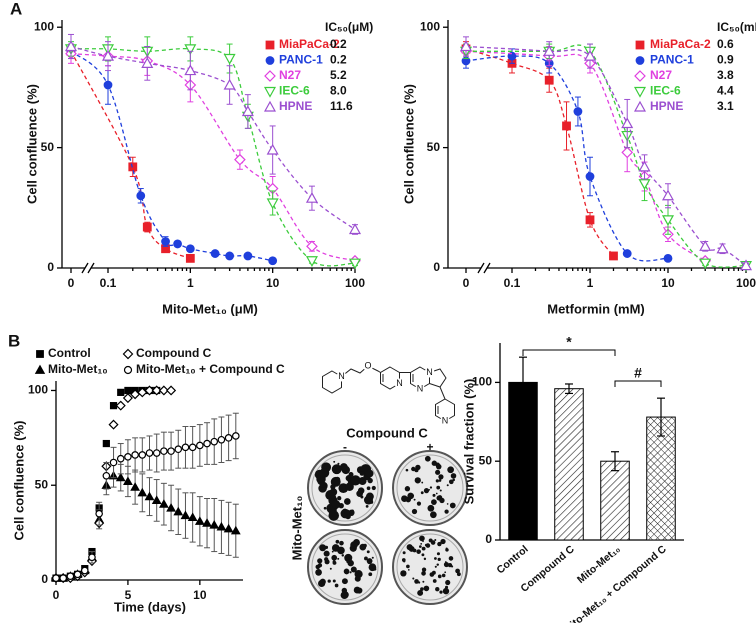 The height and width of the screenshot is (623, 756). What do you see at coordinates (69, 353) in the screenshot?
I see `legend-label: Control` at bounding box center [69, 353].